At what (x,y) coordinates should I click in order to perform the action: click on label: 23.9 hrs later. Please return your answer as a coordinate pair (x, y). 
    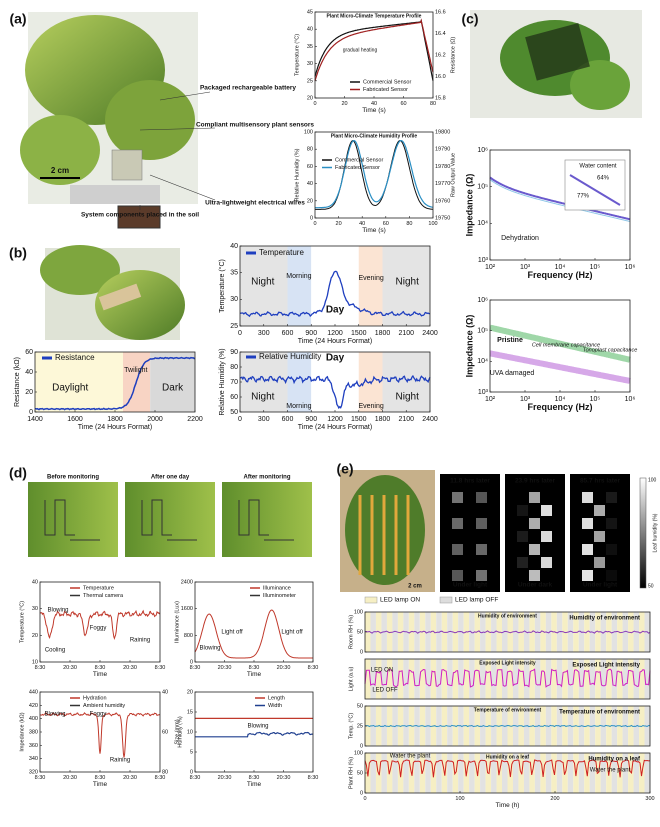
    Looking at the image, I should click on (535, 481).